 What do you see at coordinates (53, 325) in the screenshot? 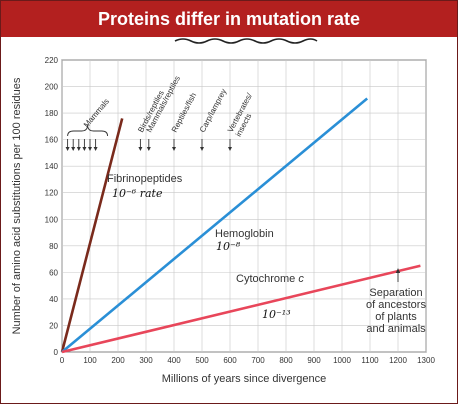
I see `y-tick-label: 20` at bounding box center [53, 325].